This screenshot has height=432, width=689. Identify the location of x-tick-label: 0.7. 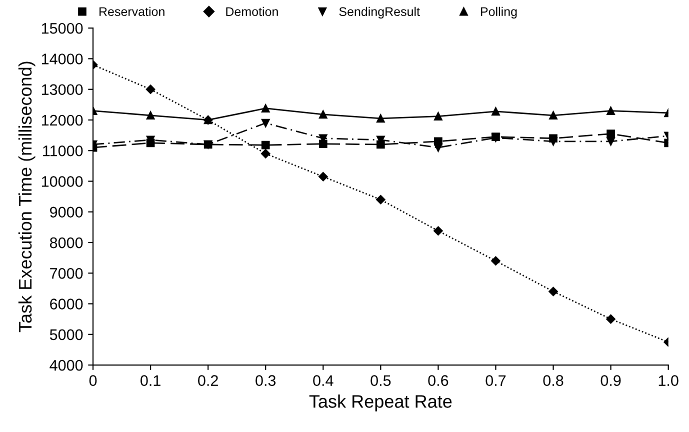
(496, 380).